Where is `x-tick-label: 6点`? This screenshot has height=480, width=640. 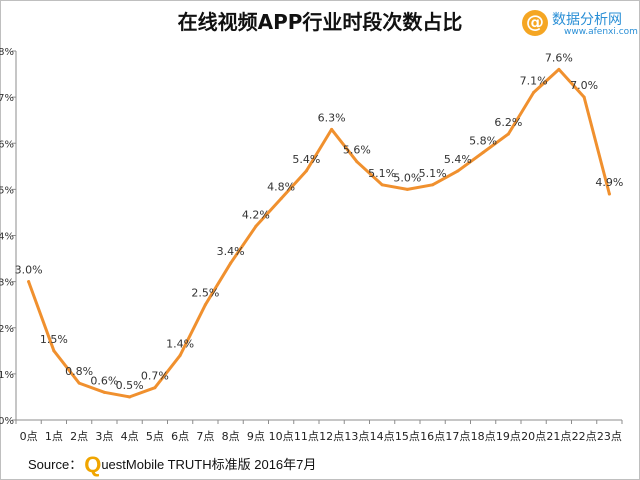
x-tick-label: 6点 is located at coordinates (180, 436).